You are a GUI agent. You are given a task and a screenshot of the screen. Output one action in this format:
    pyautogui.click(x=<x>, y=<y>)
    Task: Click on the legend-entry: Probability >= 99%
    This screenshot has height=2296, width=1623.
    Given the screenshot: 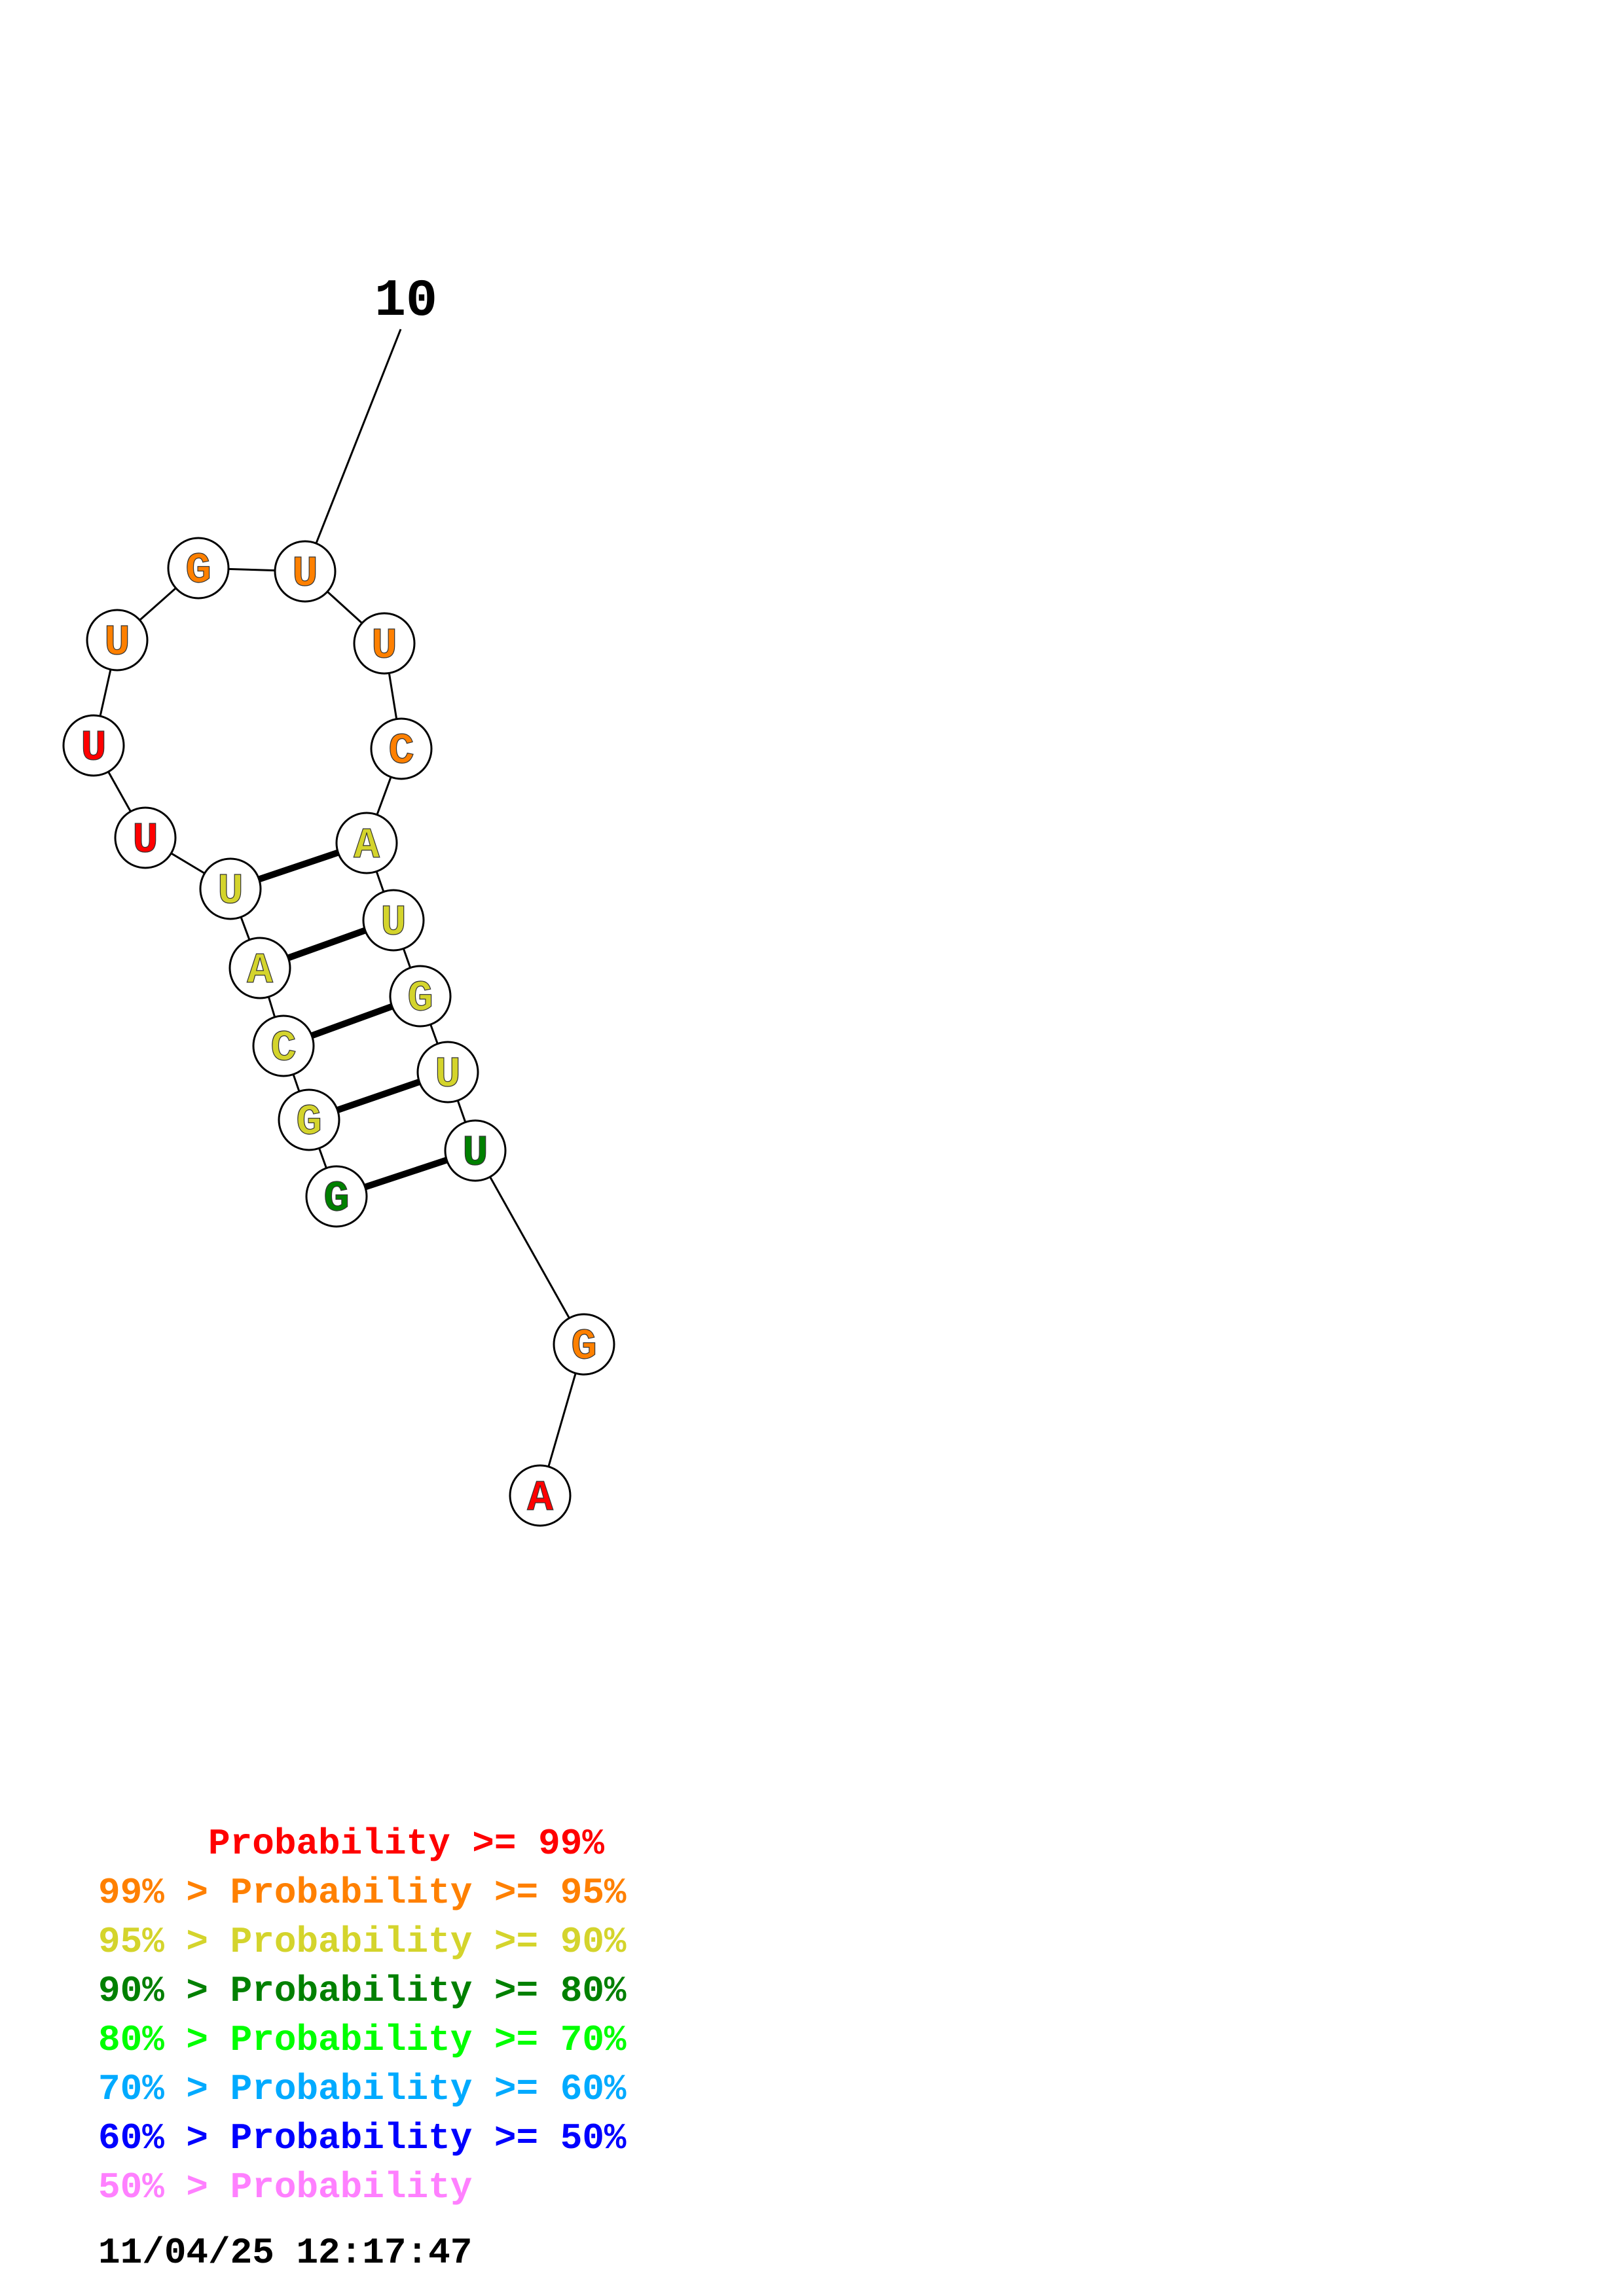 What is the action you would take?
    pyautogui.click(x=351, y=1844)
    